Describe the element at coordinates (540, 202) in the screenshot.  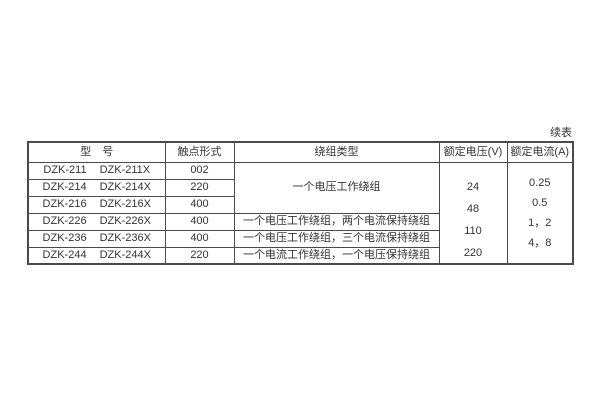
I see `current-value: 0.5` at that location.